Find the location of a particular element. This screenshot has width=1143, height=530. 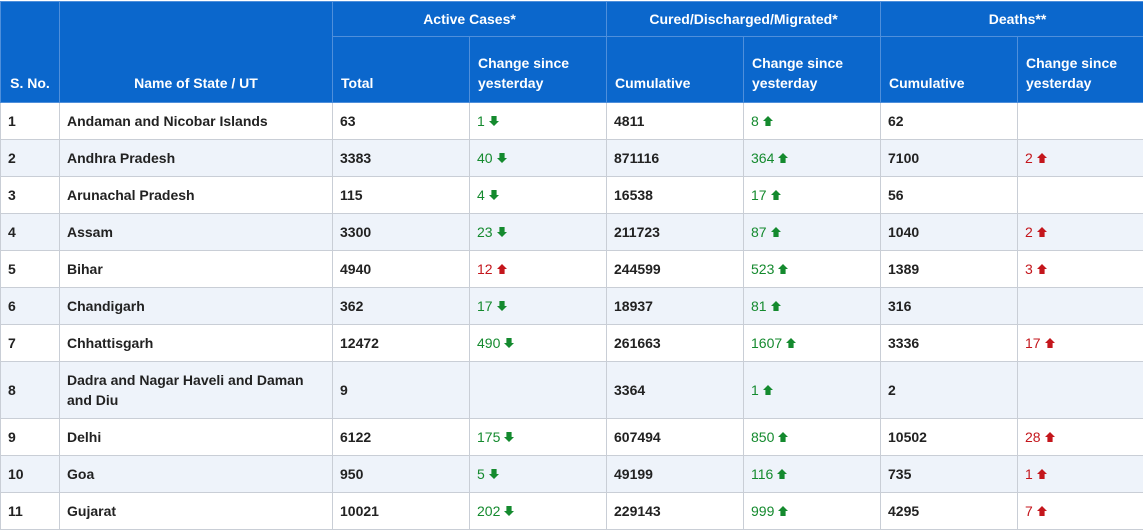

active-total-cell-value: 3383 is located at coordinates (355, 158).